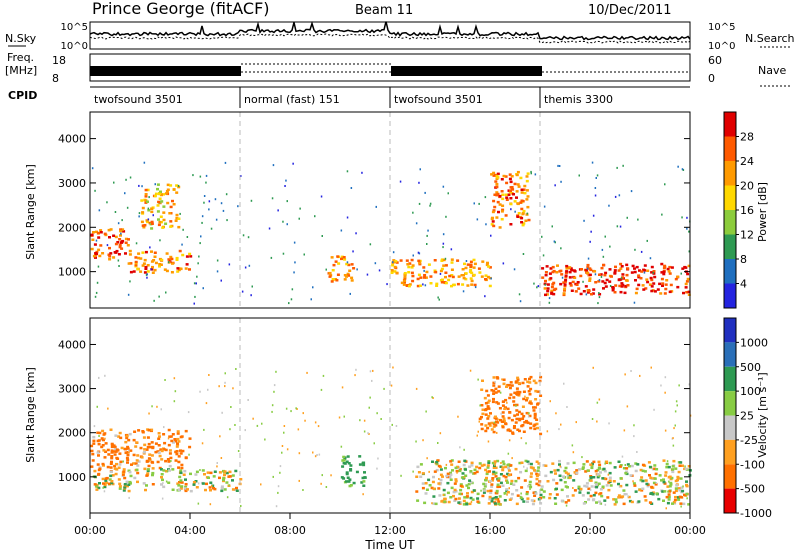  What do you see at coordinates (74, 27) in the screenshot?
I see `noise-tick-left-top: 10^5` at bounding box center [74, 27].